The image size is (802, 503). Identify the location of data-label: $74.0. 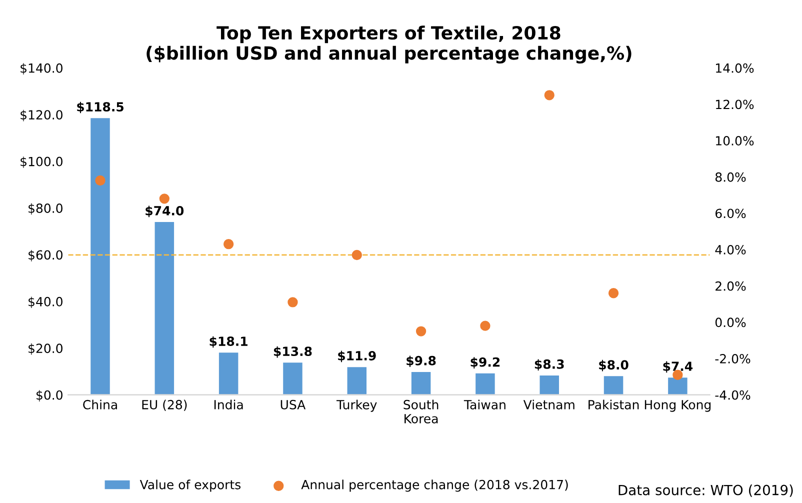
(165, 212).